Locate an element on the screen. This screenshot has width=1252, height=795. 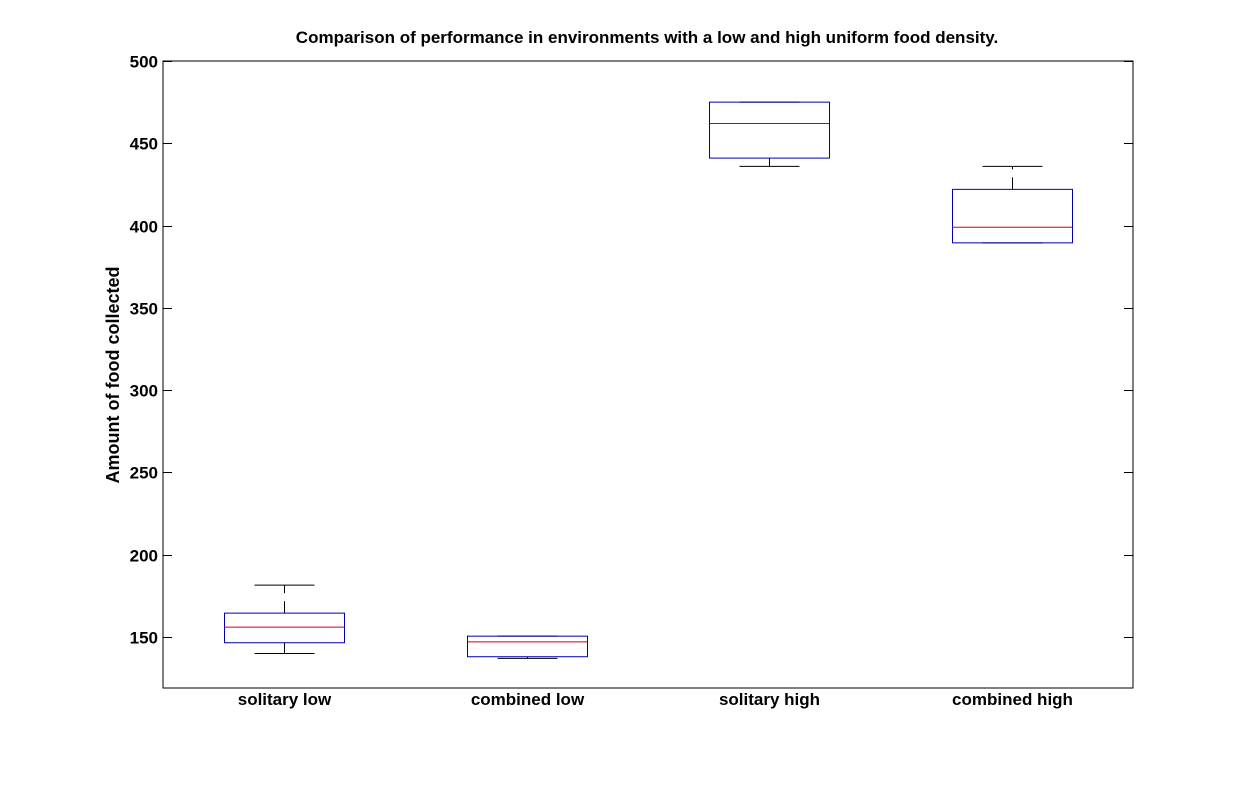
box-solitary-high is located at coordinates (769, 134).